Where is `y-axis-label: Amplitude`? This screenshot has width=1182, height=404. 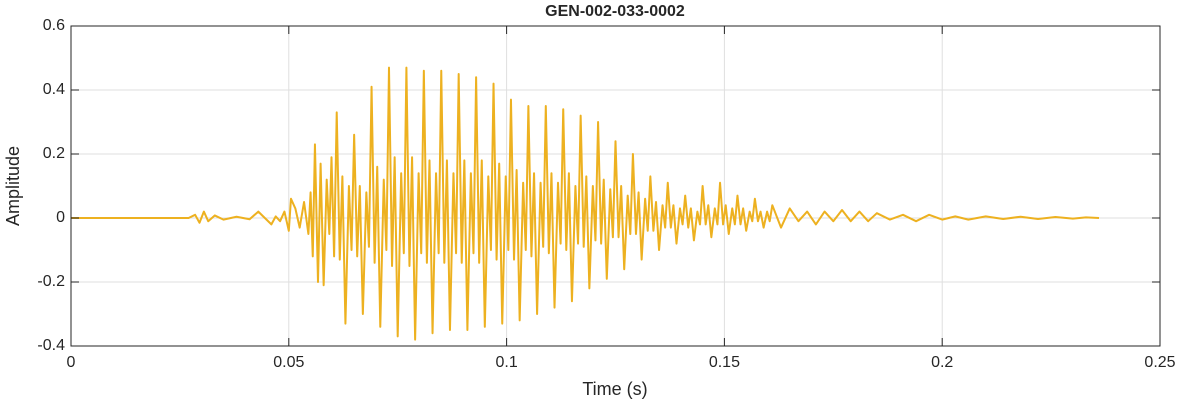
y-axis-label: Amplitude is located at coordinates (13, 186).